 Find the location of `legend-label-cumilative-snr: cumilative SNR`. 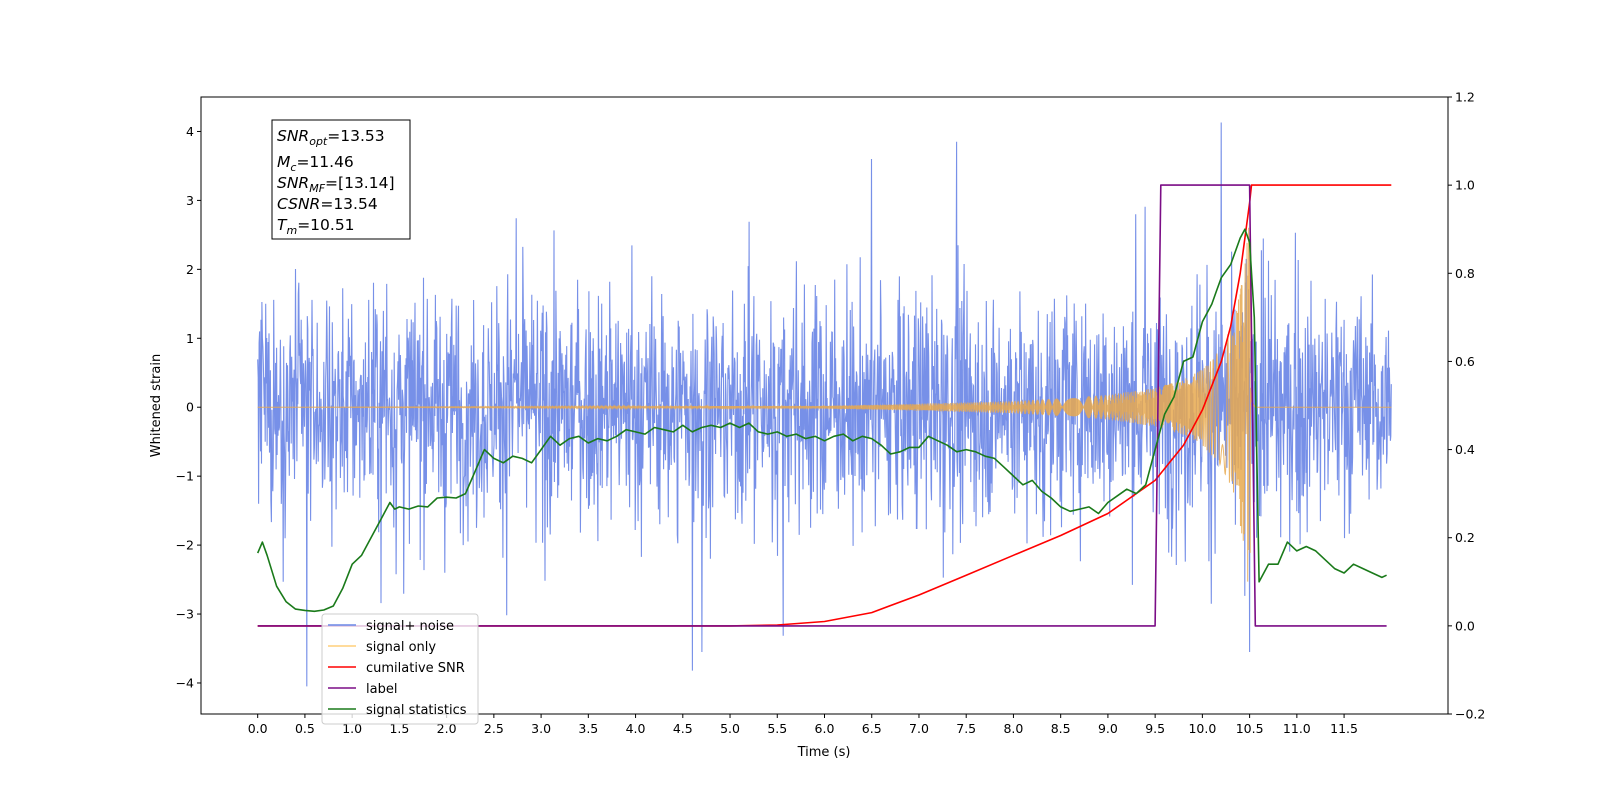

legend-label-cumilative-snr: cumilative SNR is located at coordinates (415, 668).